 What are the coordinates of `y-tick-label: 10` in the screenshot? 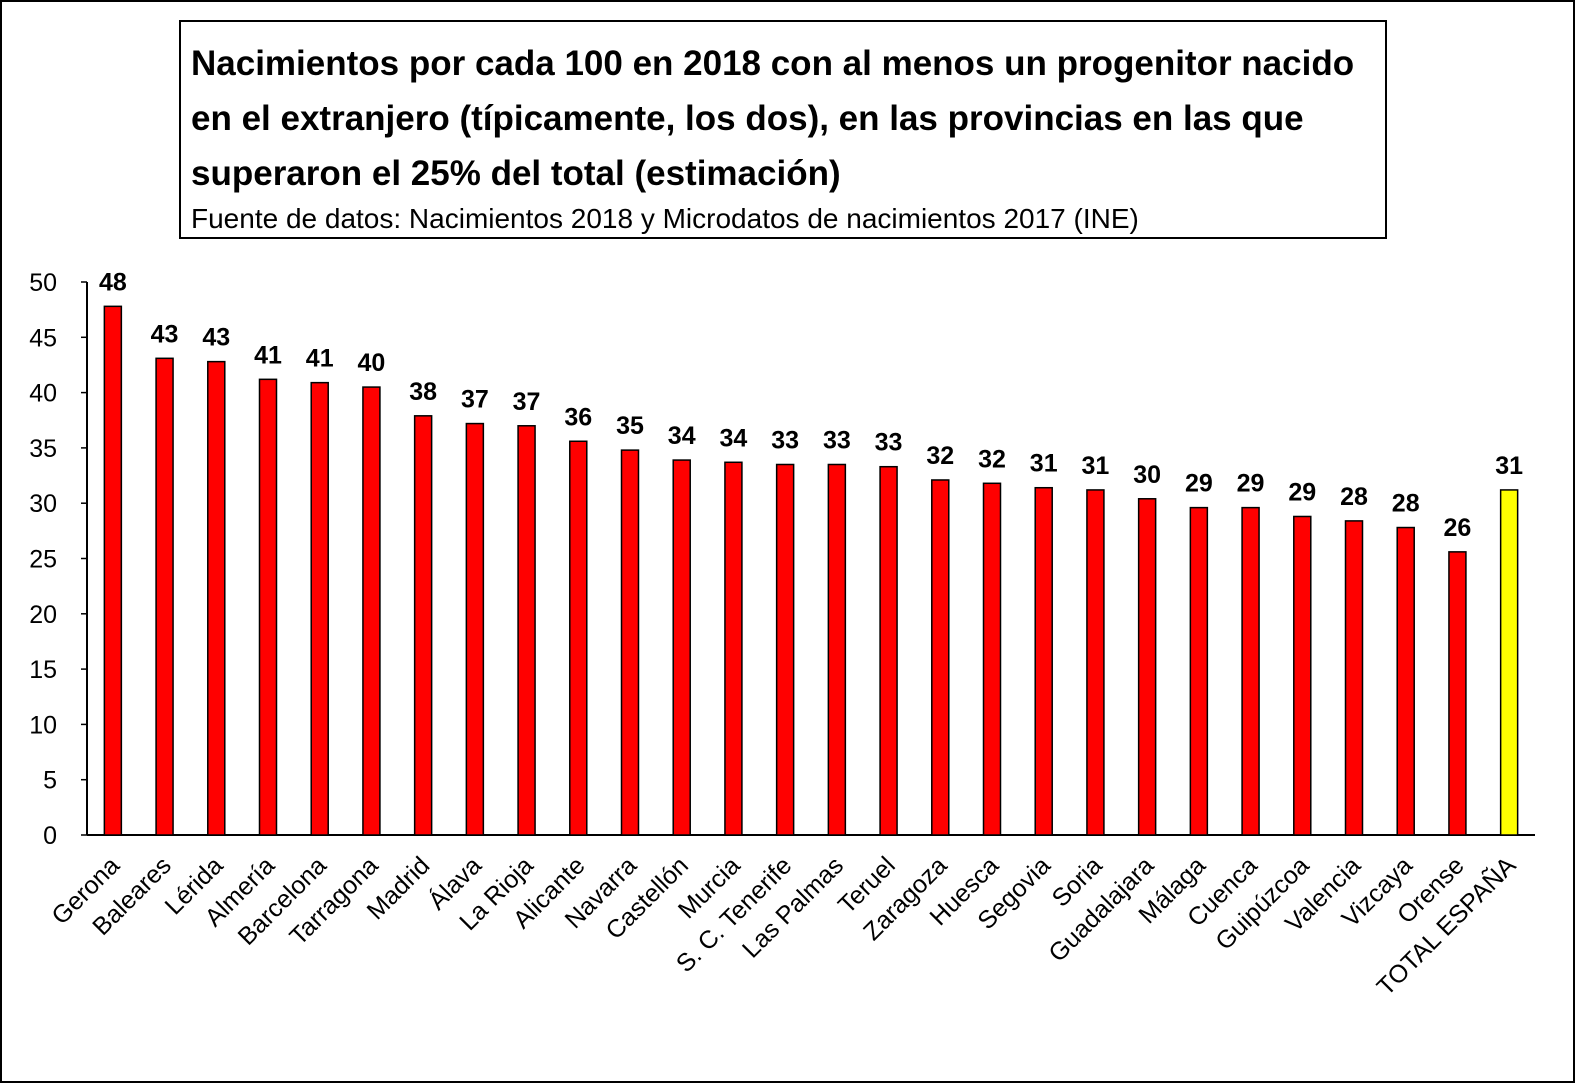 It's located at (43, 725).